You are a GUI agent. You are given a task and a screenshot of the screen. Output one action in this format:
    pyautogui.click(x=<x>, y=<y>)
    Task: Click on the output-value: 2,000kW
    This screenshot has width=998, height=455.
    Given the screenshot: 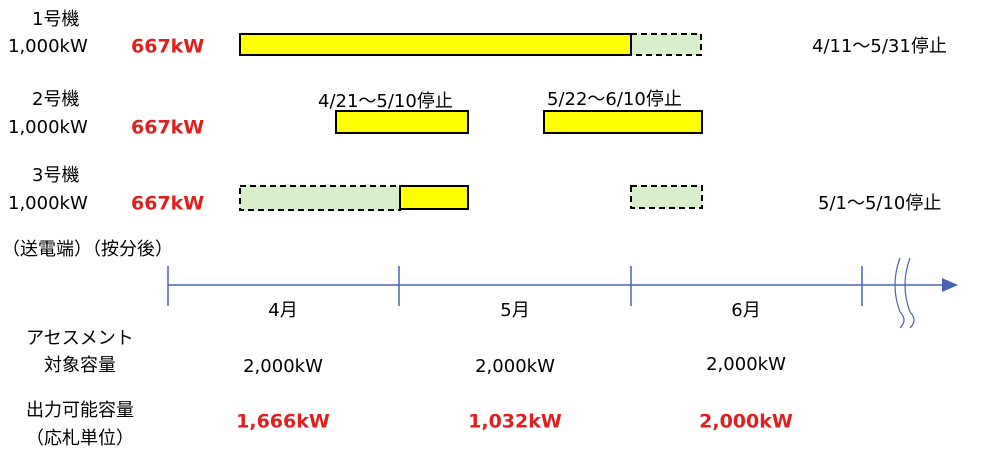 What is the action you would take?
    pyautogui.click(x=746, y=422)
    